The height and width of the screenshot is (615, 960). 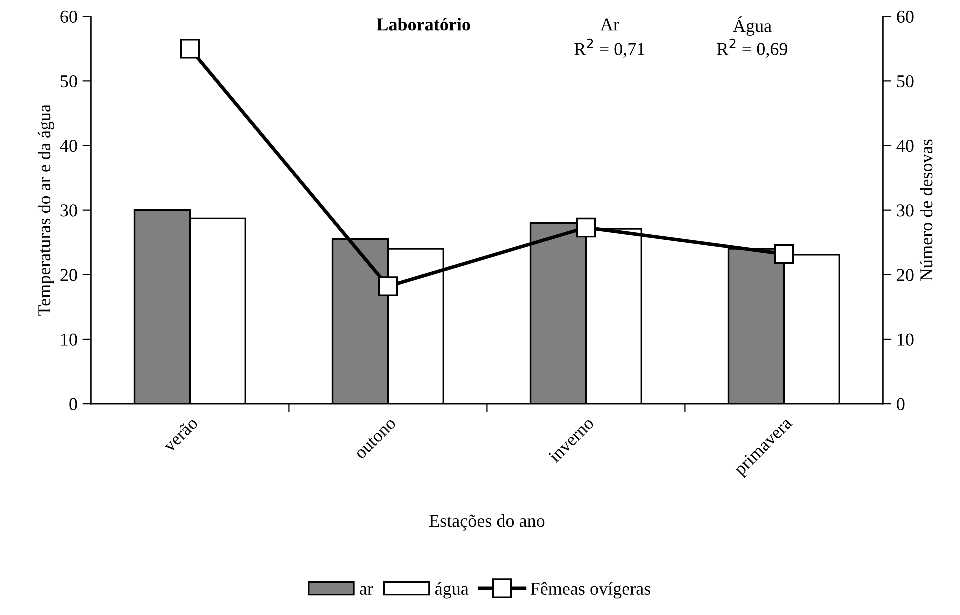 What do you see at coordinates (610, 24) in the screenshot?
I see `annotation: Ar` at bounding box center [610, 24].